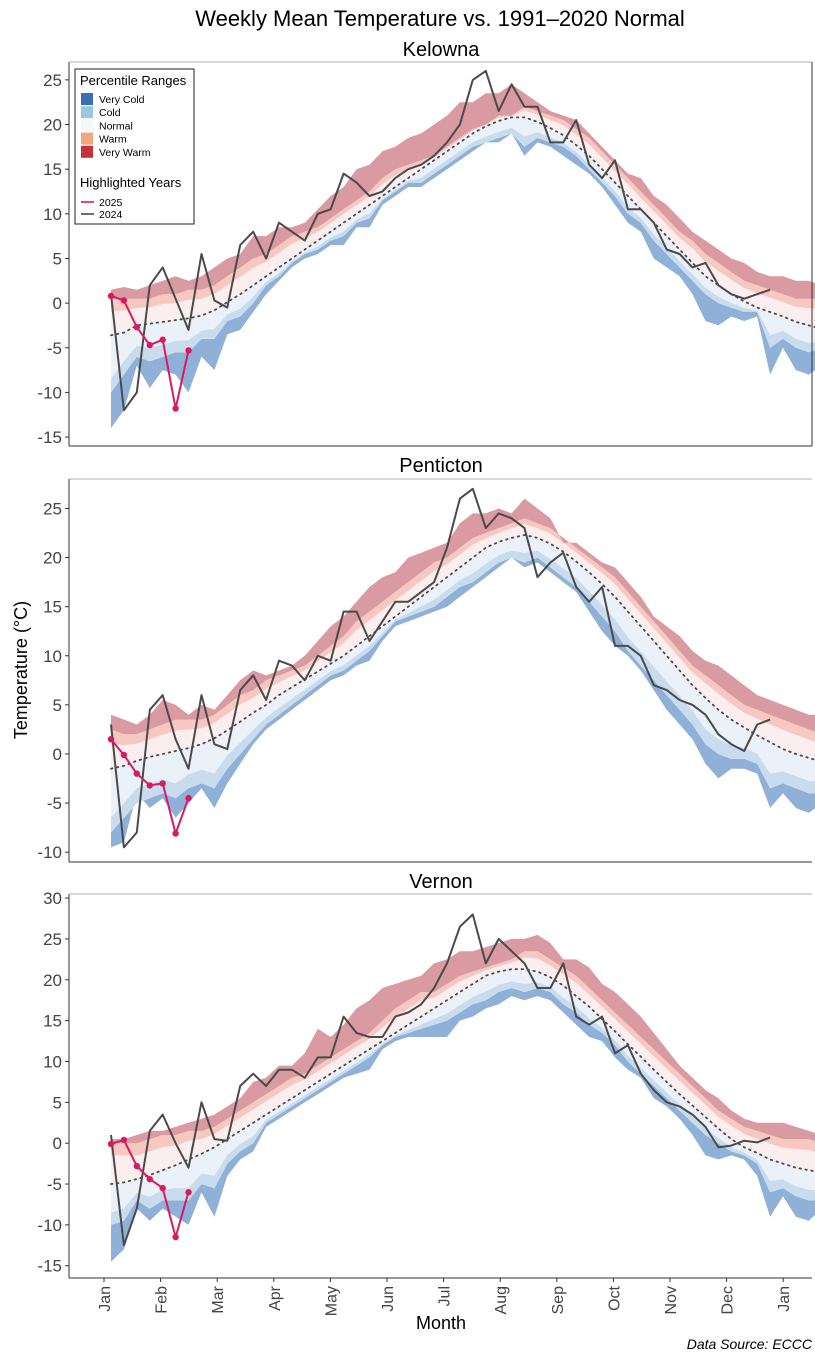 This screenshot has width=815, height=1358. I want to click on legend-item-label: Very Warm, so click(125, 153).